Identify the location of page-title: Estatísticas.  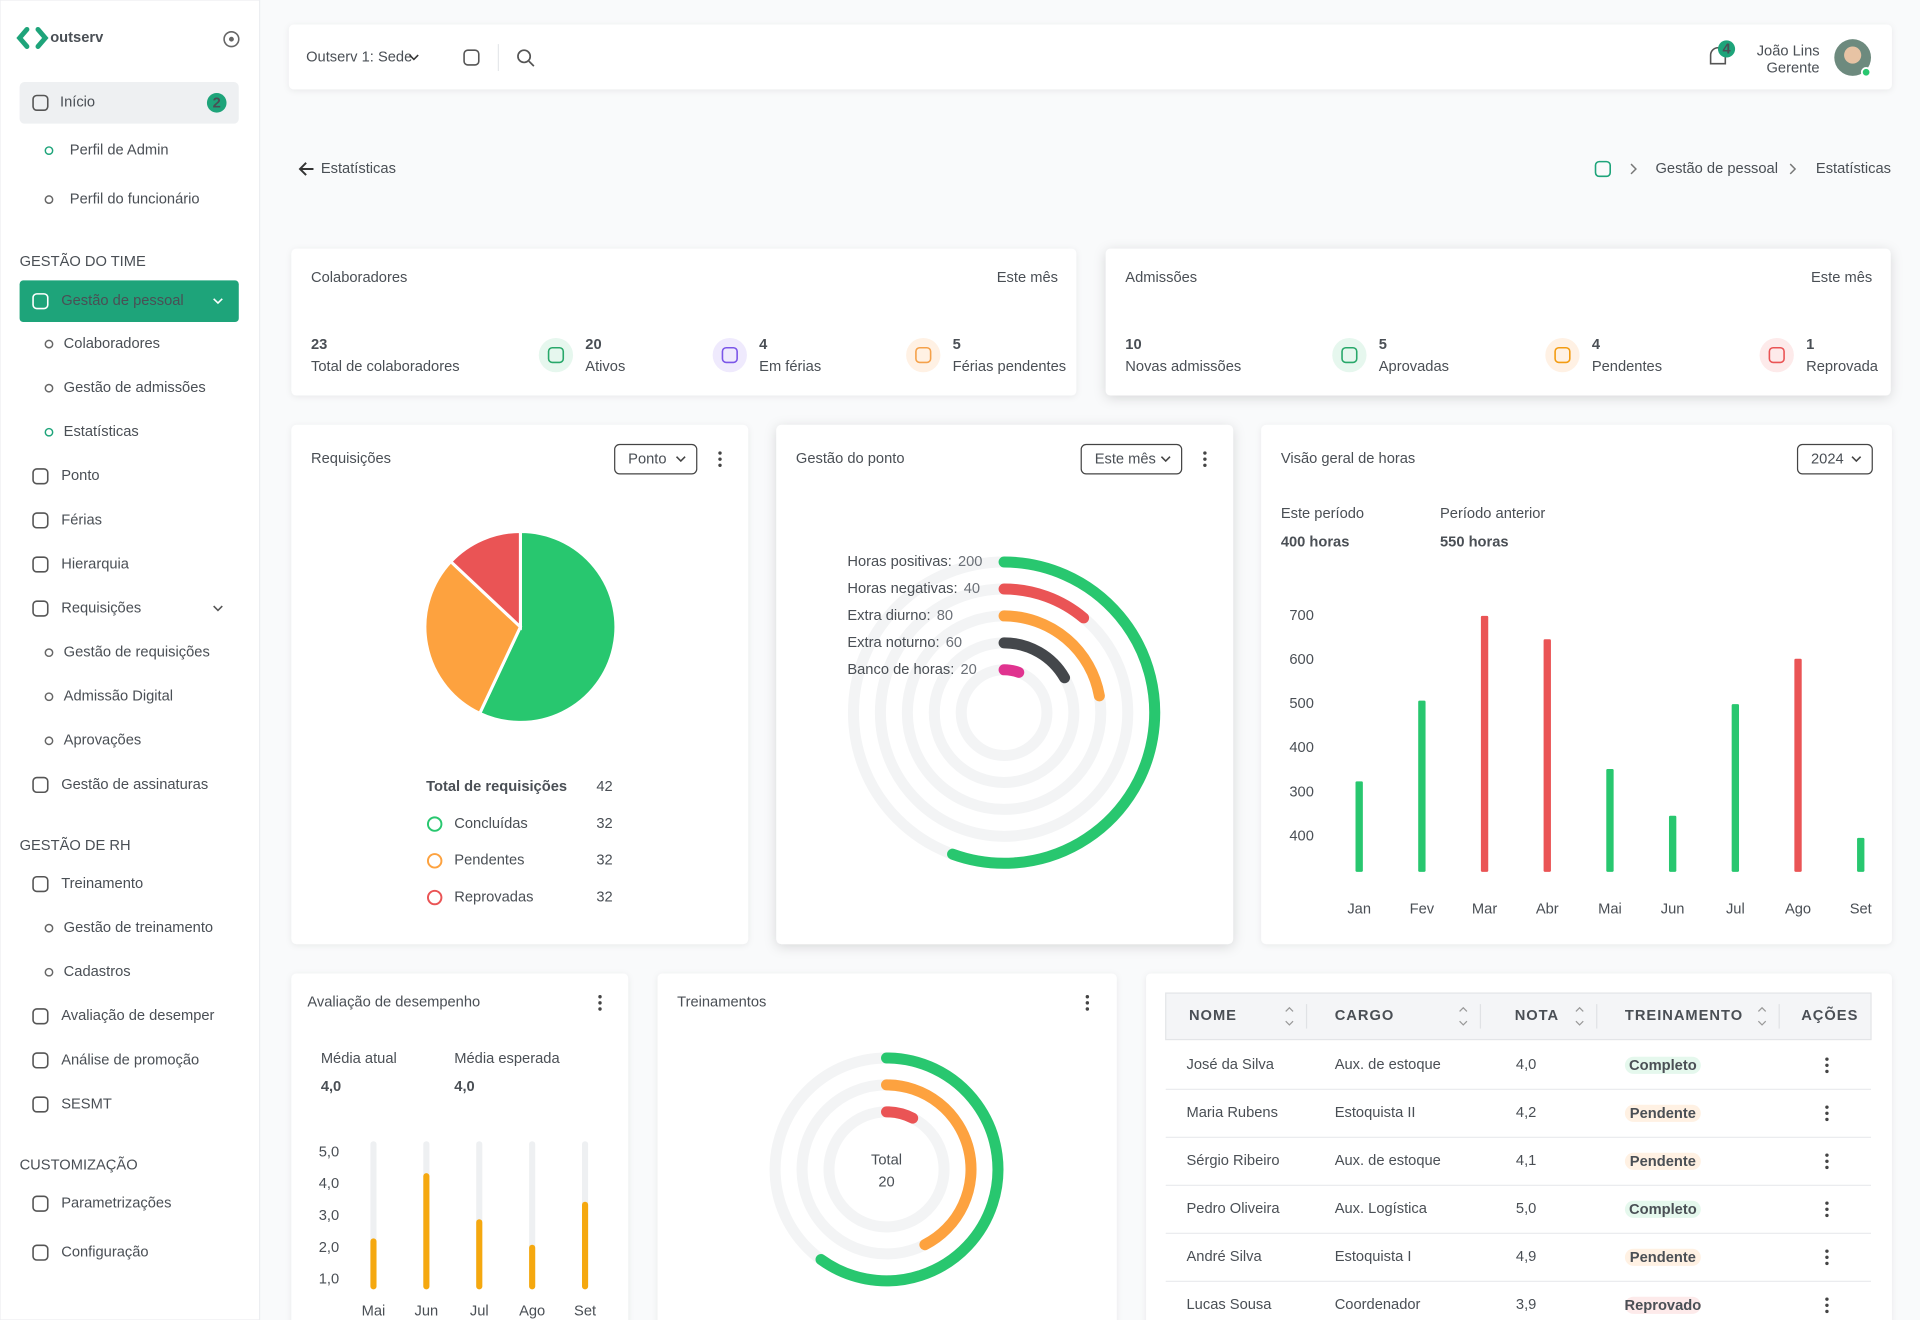
(358, 169).